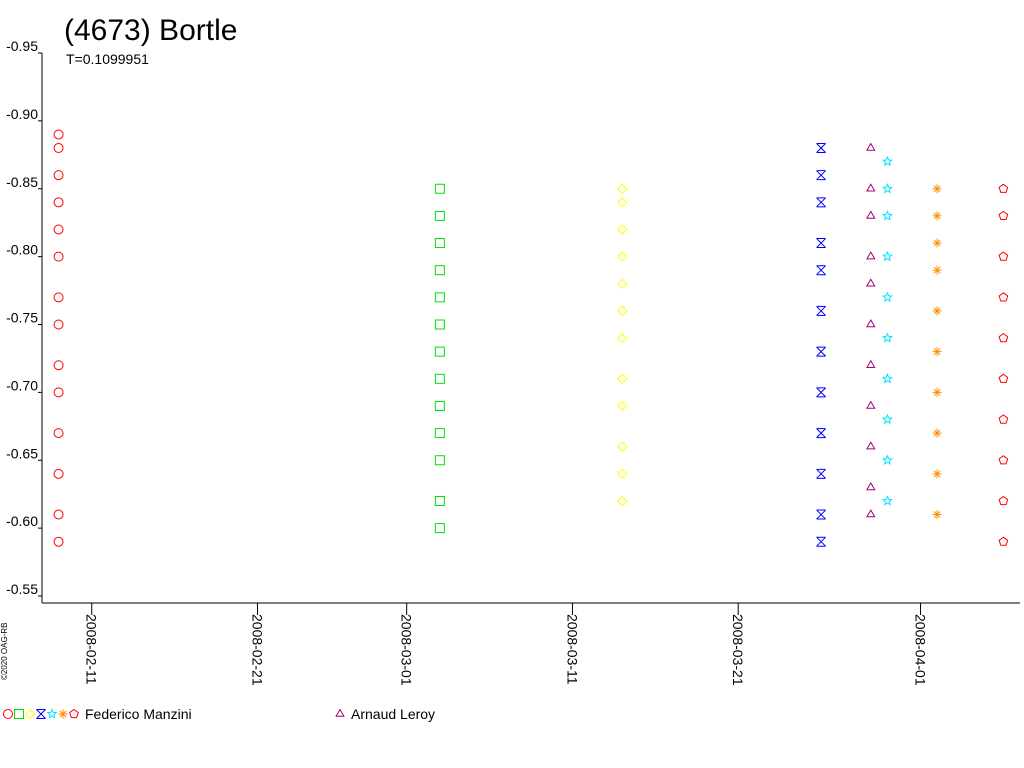  What do you see at coordinates (407, 650) in the screenshot?
I see `x-tick-label: 2008-03-01` at bounding box center [407, 650].